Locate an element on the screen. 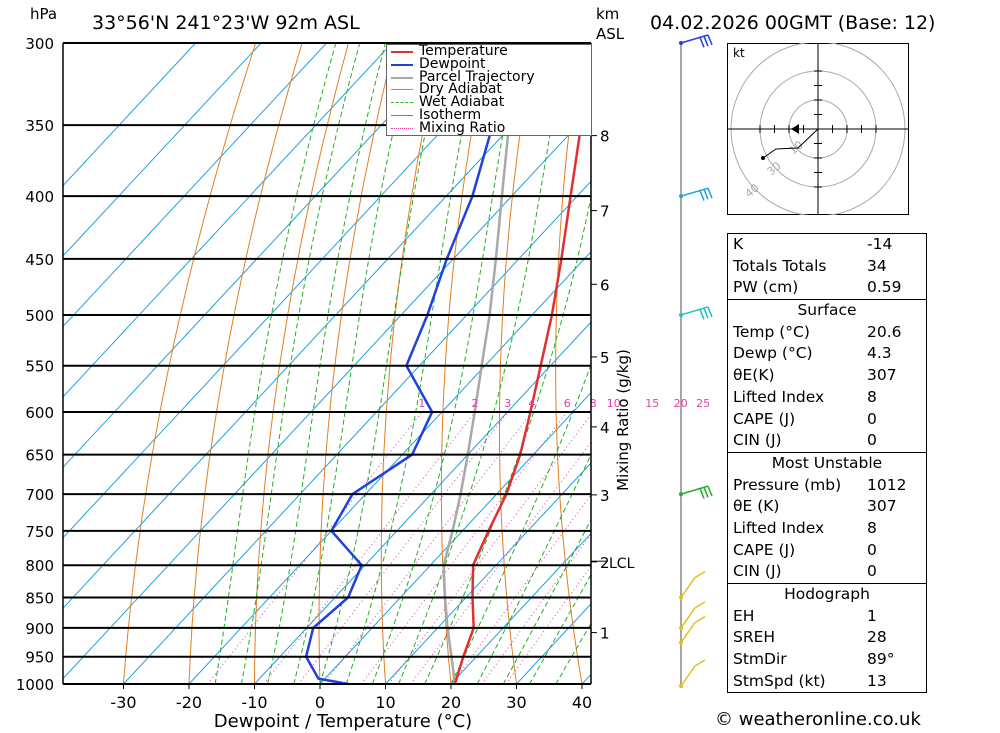  surface-header: Surface is located at coordinates (827, 310).